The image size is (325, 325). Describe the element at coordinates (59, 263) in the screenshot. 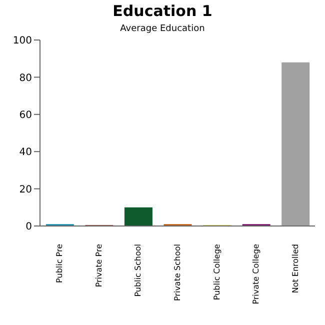

I see `x-tick-label: Public Pre` at that location.